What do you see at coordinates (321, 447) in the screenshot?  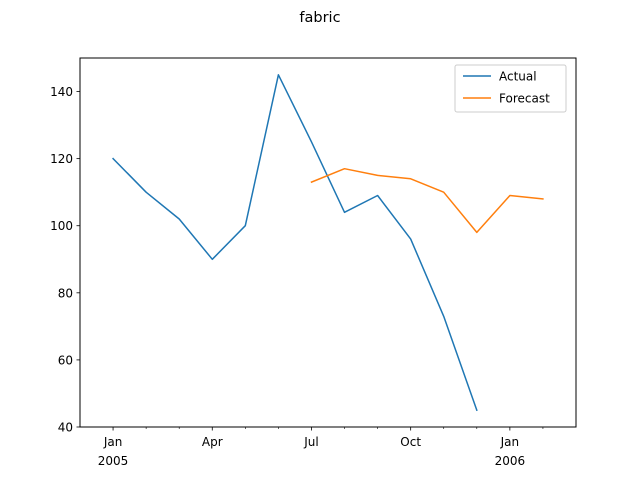 I see `x-axis: Jan 2005 Apr Jul Oct Jan 2006` at bounding box center [321, 447].